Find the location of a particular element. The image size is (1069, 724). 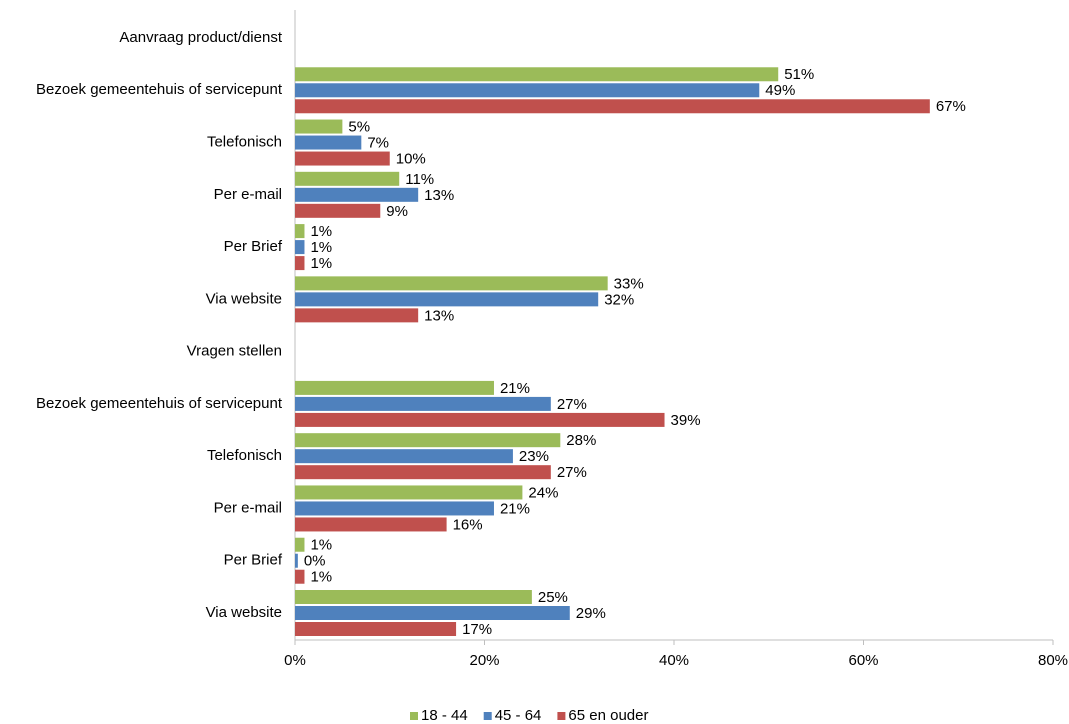

data-label: 29% is located at coordinates (591, 613).